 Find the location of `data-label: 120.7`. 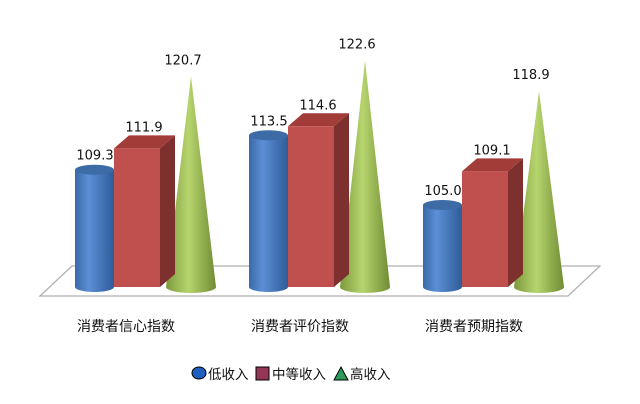

data-label: 120.7 is located at coordinates (182, 60).